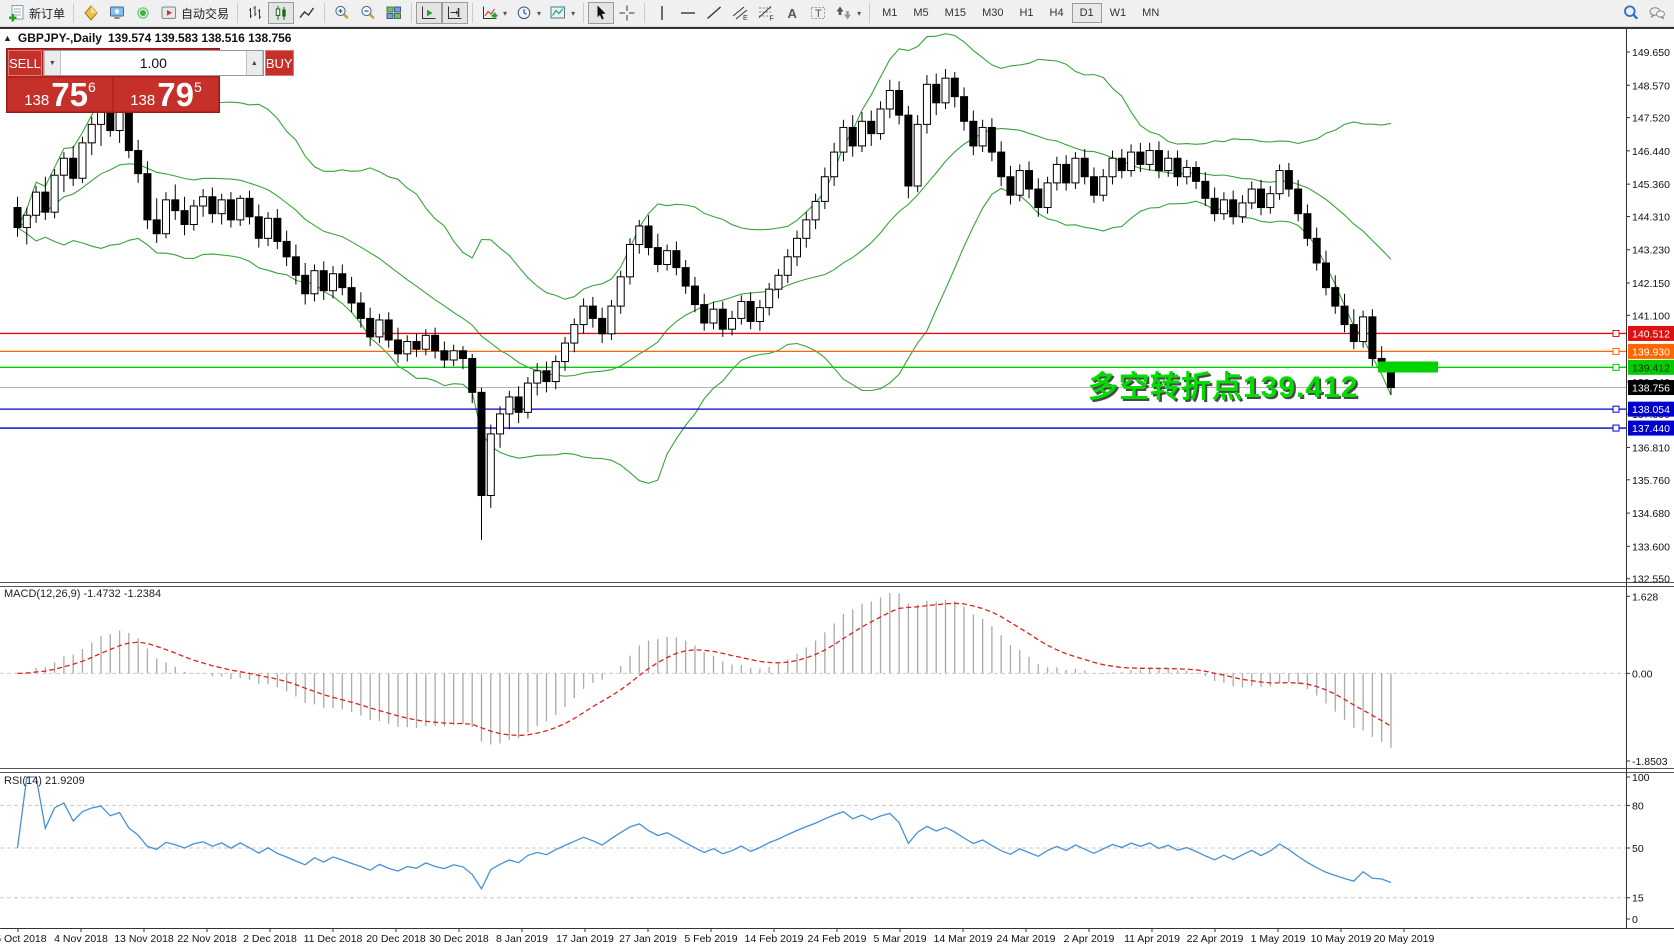 The width and height of the screenshot is (1674, 949). I want to click on buy-price-display: 138 79 5, so click(166, 94).